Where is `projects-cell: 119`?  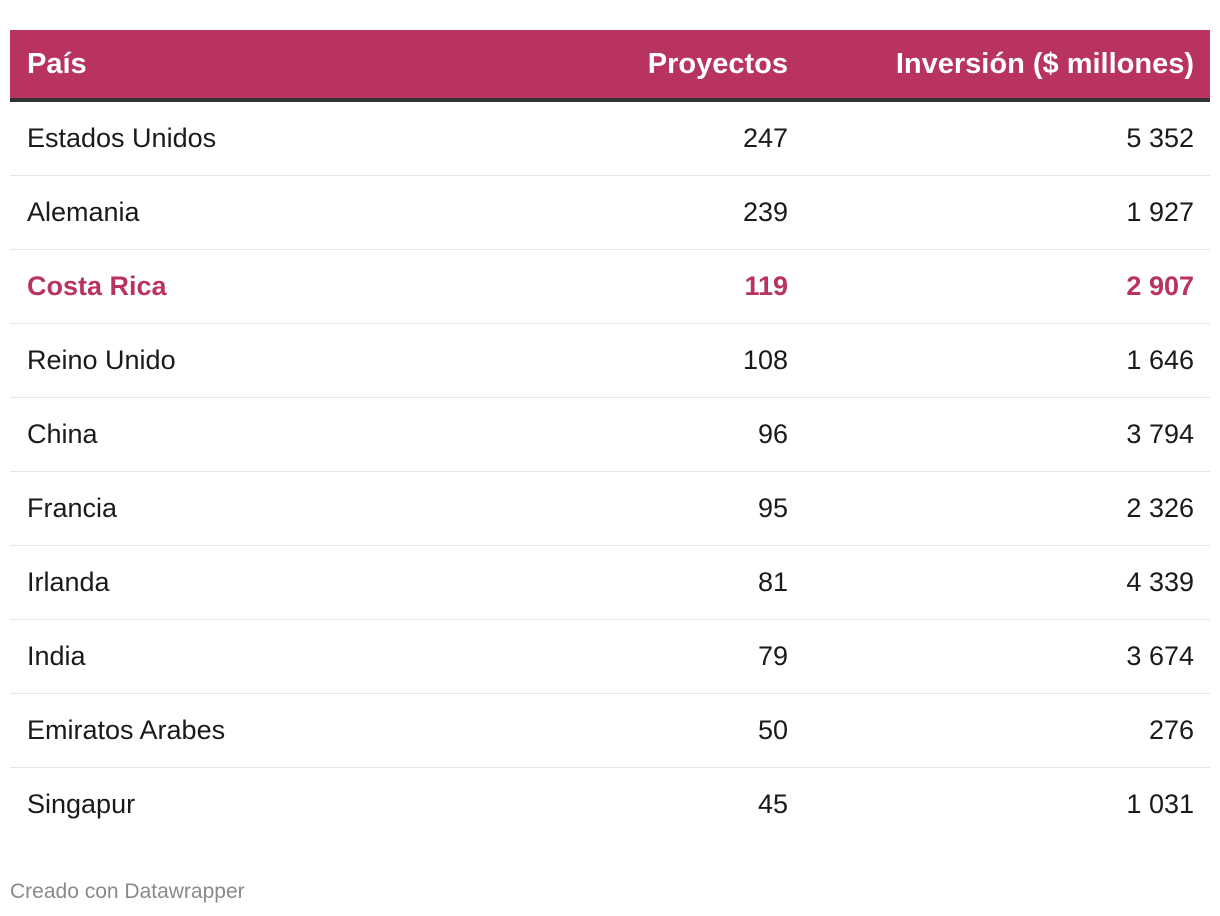
projects-cell: 119 is located at coordinates (766, 286).